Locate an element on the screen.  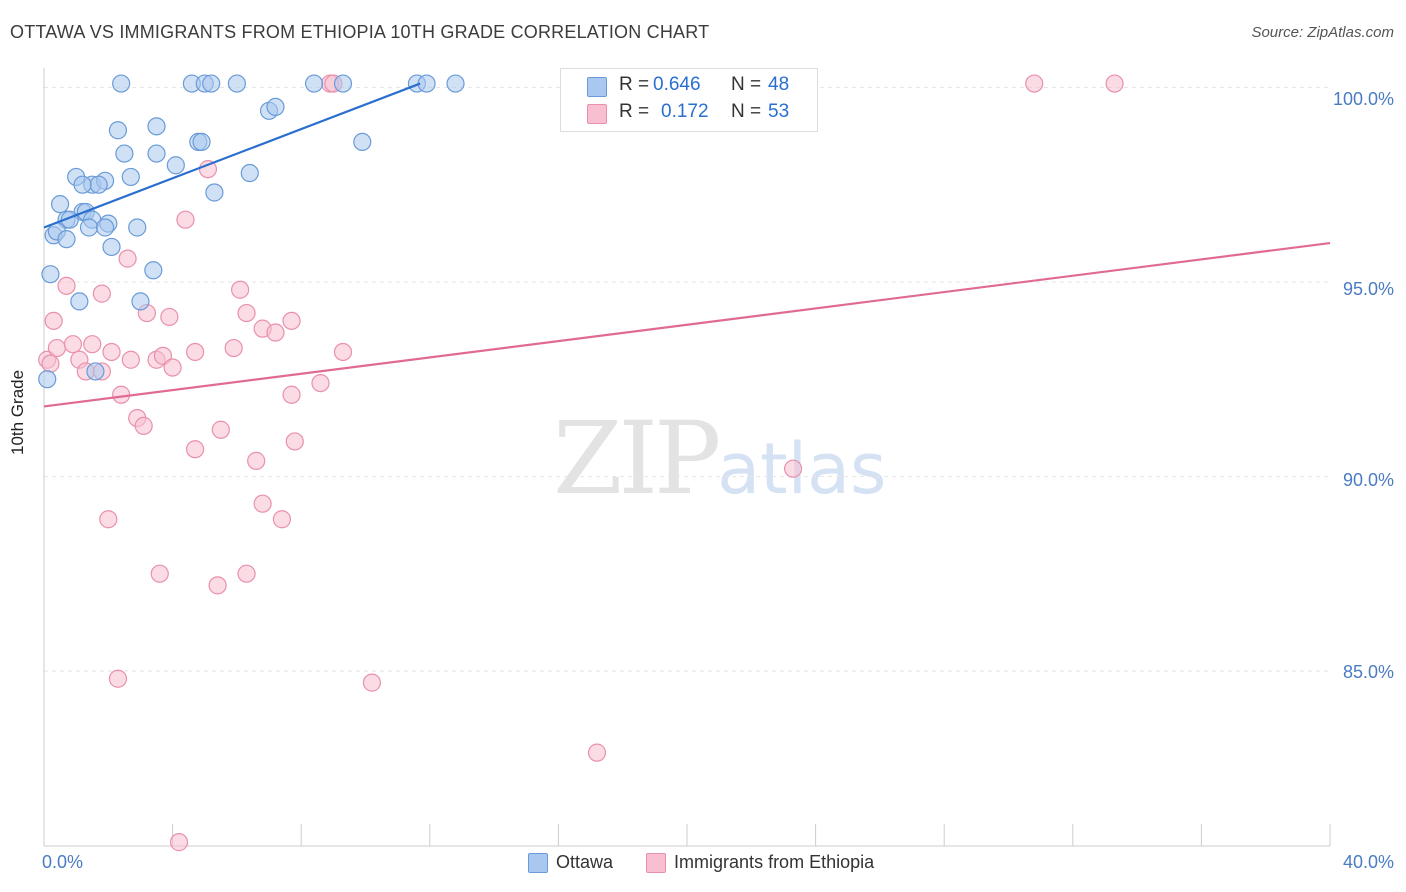
source-label: Source: ZipAtlas.com is located at coordinates (1322, 32).